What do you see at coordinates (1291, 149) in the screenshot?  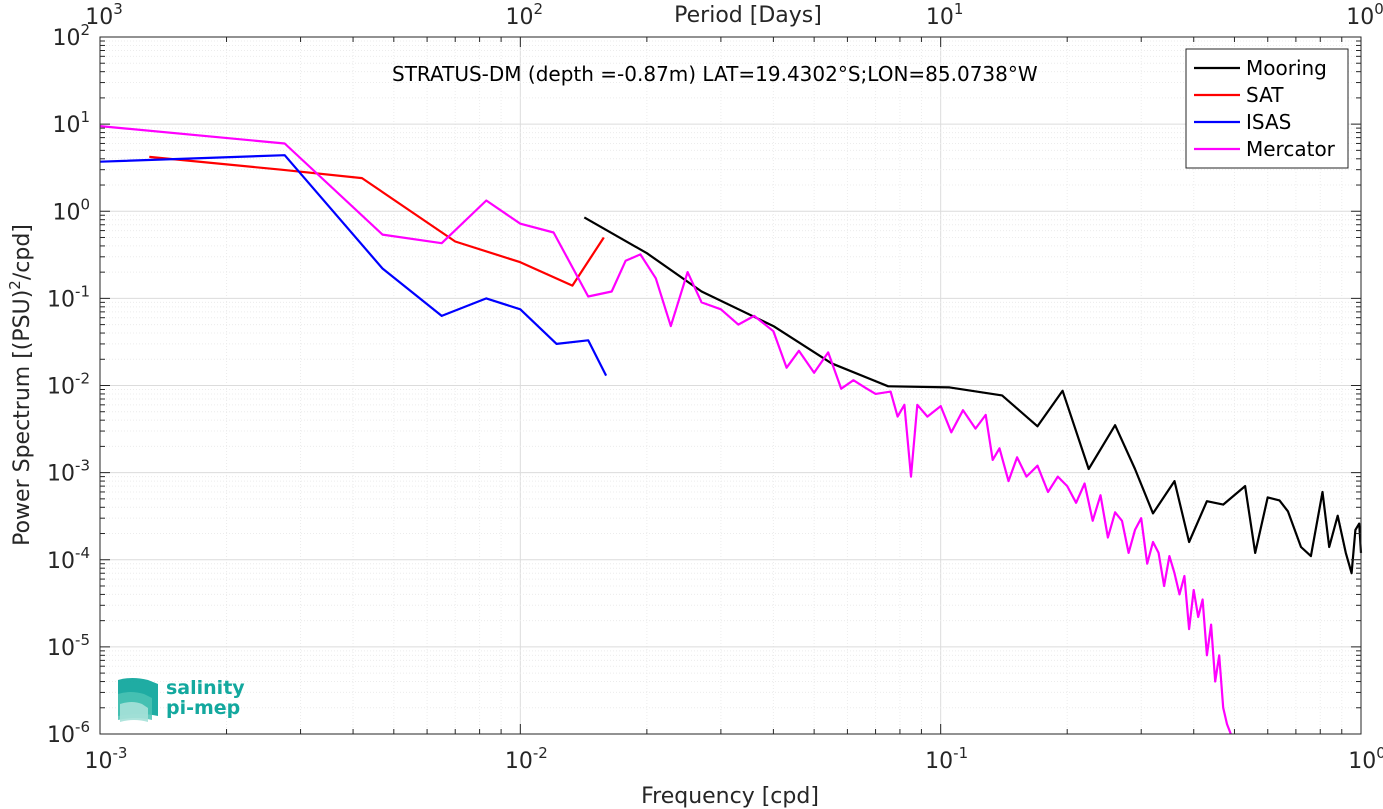 I see `legend-label-mercator: Mercator` at bounding box center [1291, 149].